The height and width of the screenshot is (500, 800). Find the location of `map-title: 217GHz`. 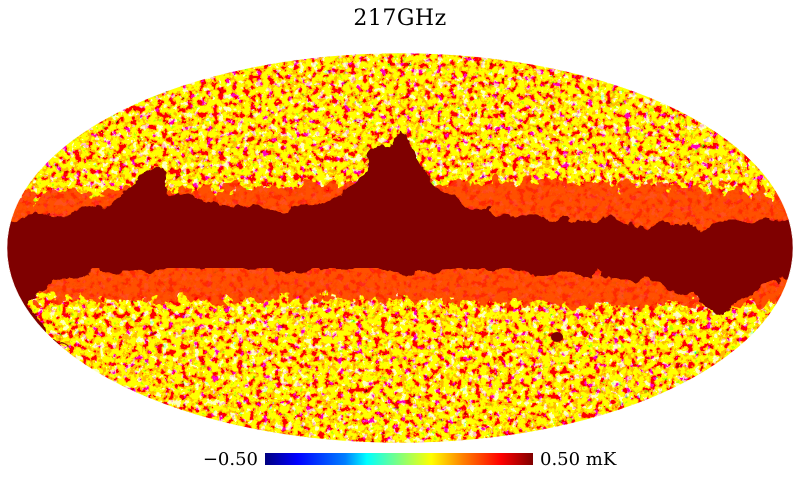

map-title: 217GHz is located at coordinates (400, 18).